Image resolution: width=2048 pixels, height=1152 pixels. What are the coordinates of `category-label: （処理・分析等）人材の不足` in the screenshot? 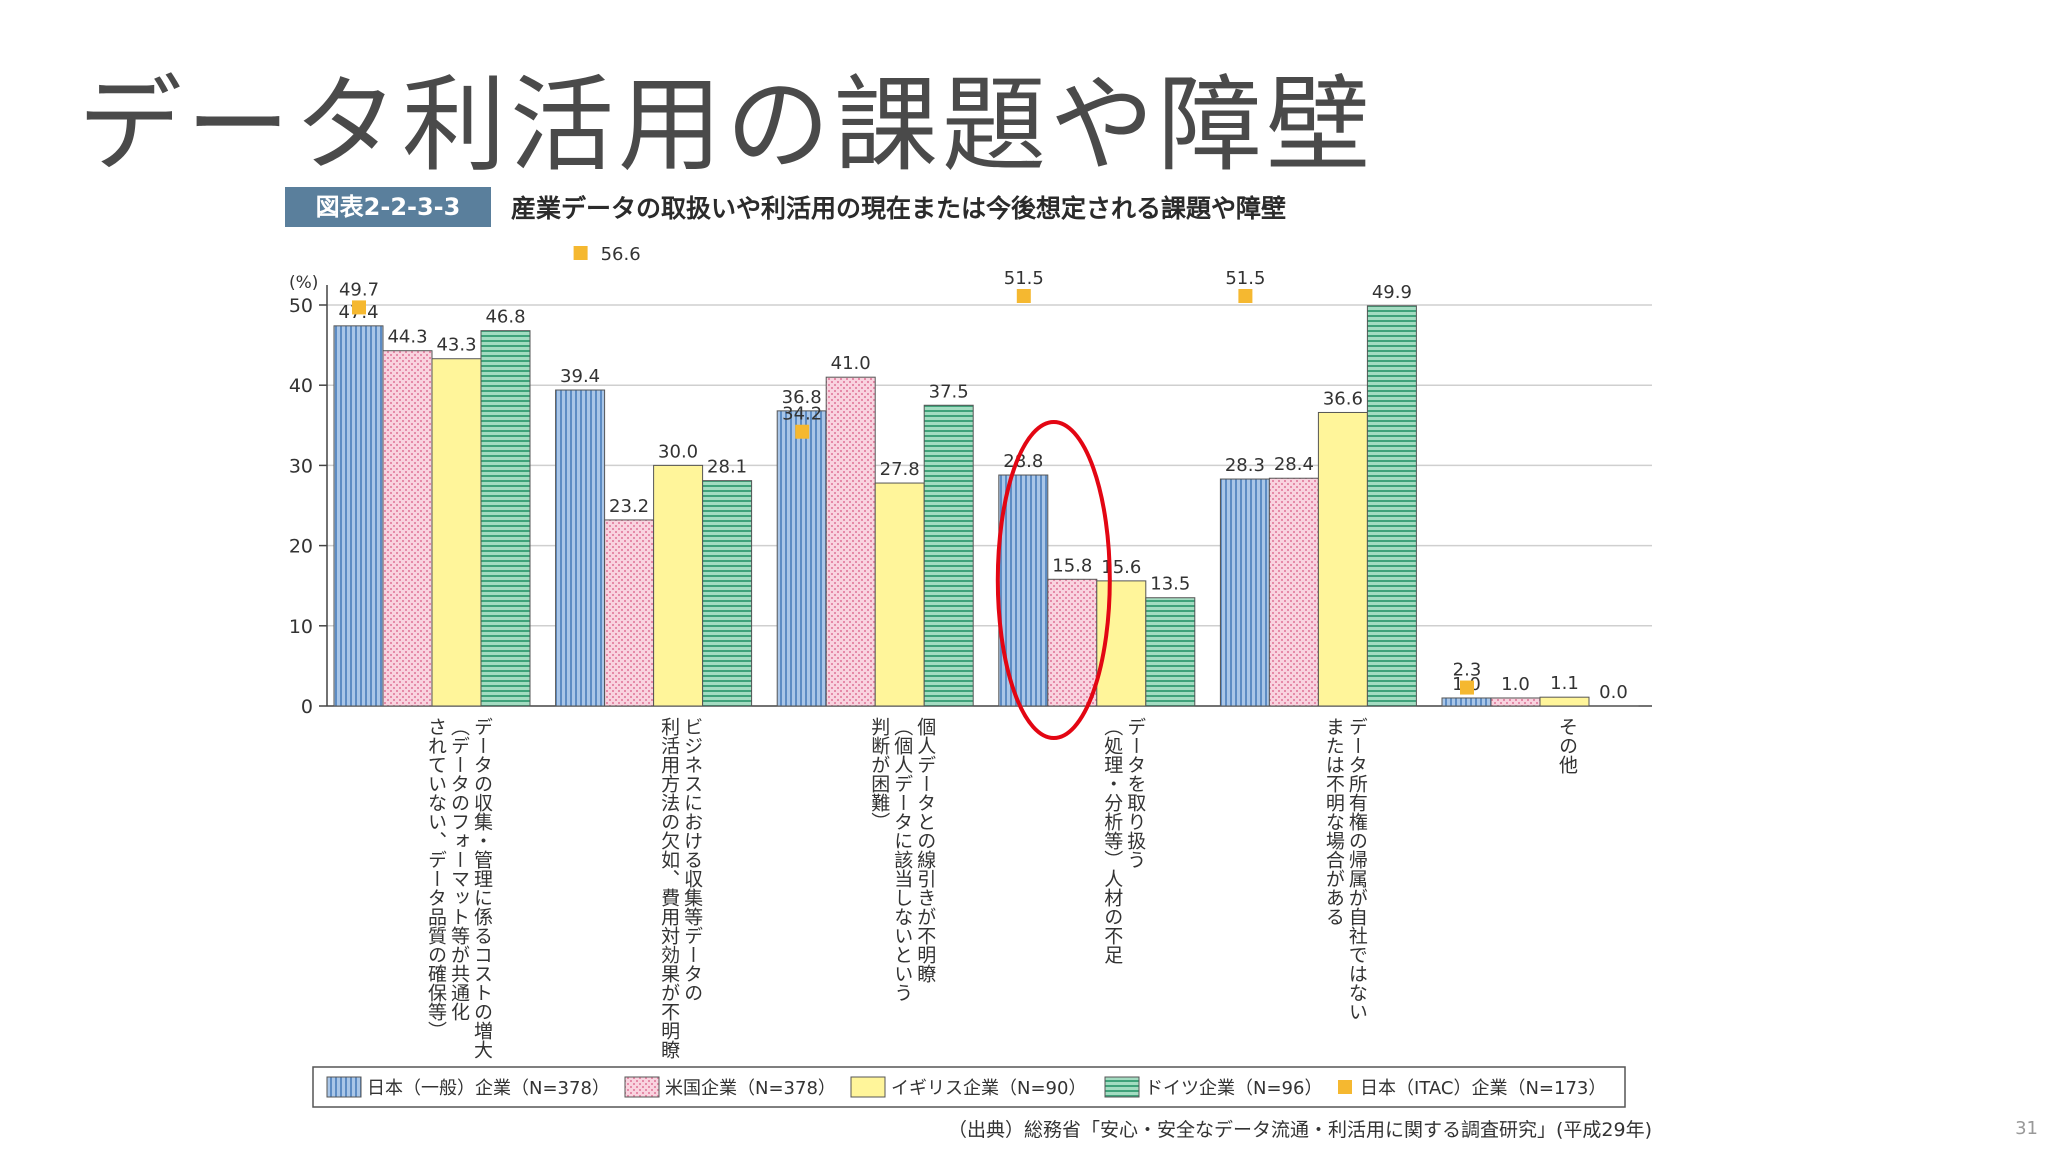 It's located at (1112, 840).